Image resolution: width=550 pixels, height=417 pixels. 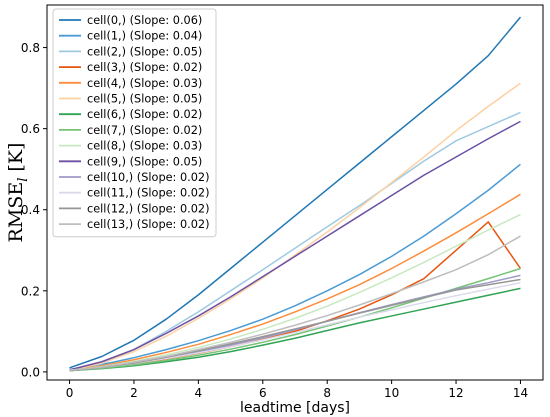 I want to click on legend-label-6: cell(6,) (Slope: 0.02), so click(x=144, y=114).